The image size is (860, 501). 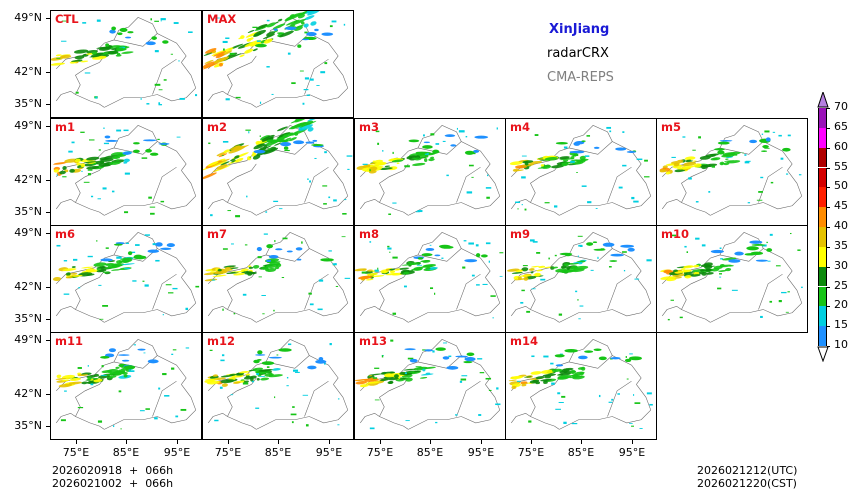 I want to click on panel-label: m13, so click(x=373, y=341).